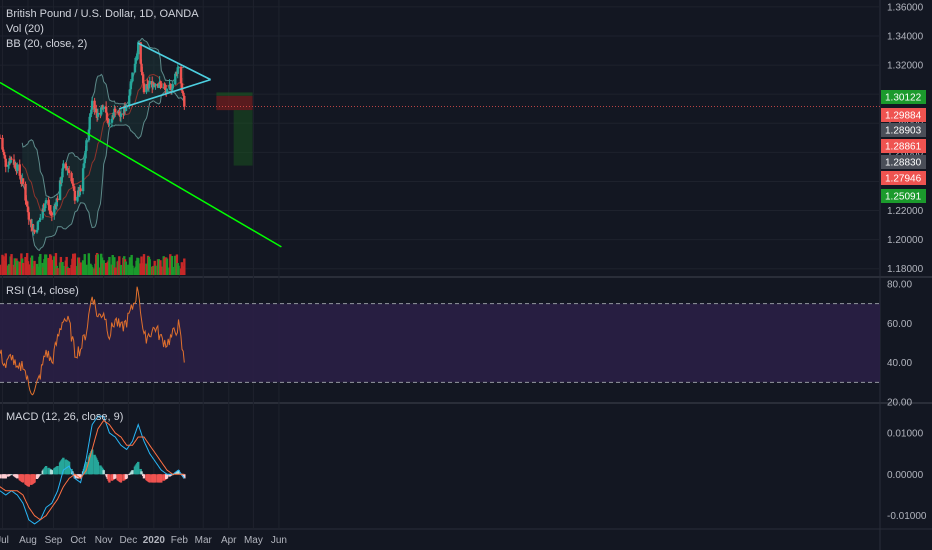 Image resolution: width=932 pixels, height=550 pixels. Describe the element at coordinates (905, 475) in the screenshot. I see `macd-tick-label: 0.00000` at that location.